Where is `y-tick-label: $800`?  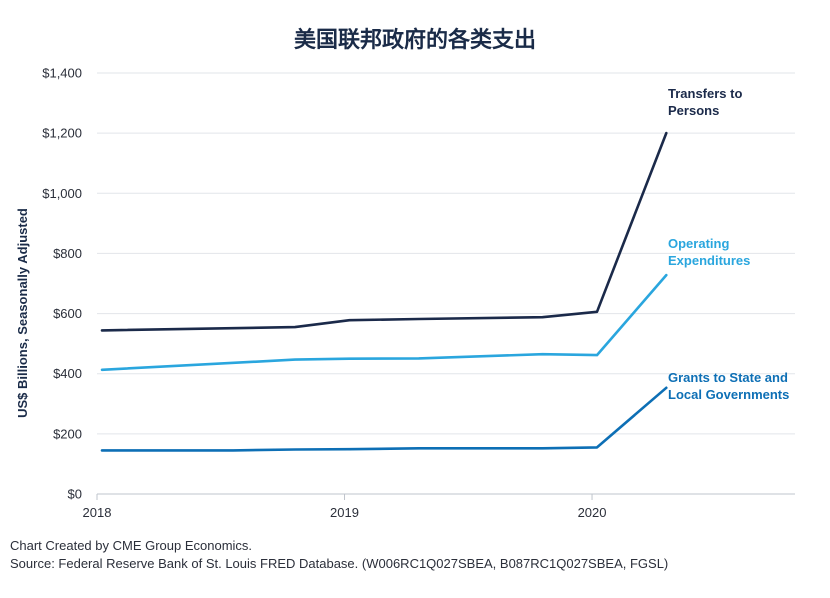 y-tick-label: $800 is located at coordinates (67, 253).